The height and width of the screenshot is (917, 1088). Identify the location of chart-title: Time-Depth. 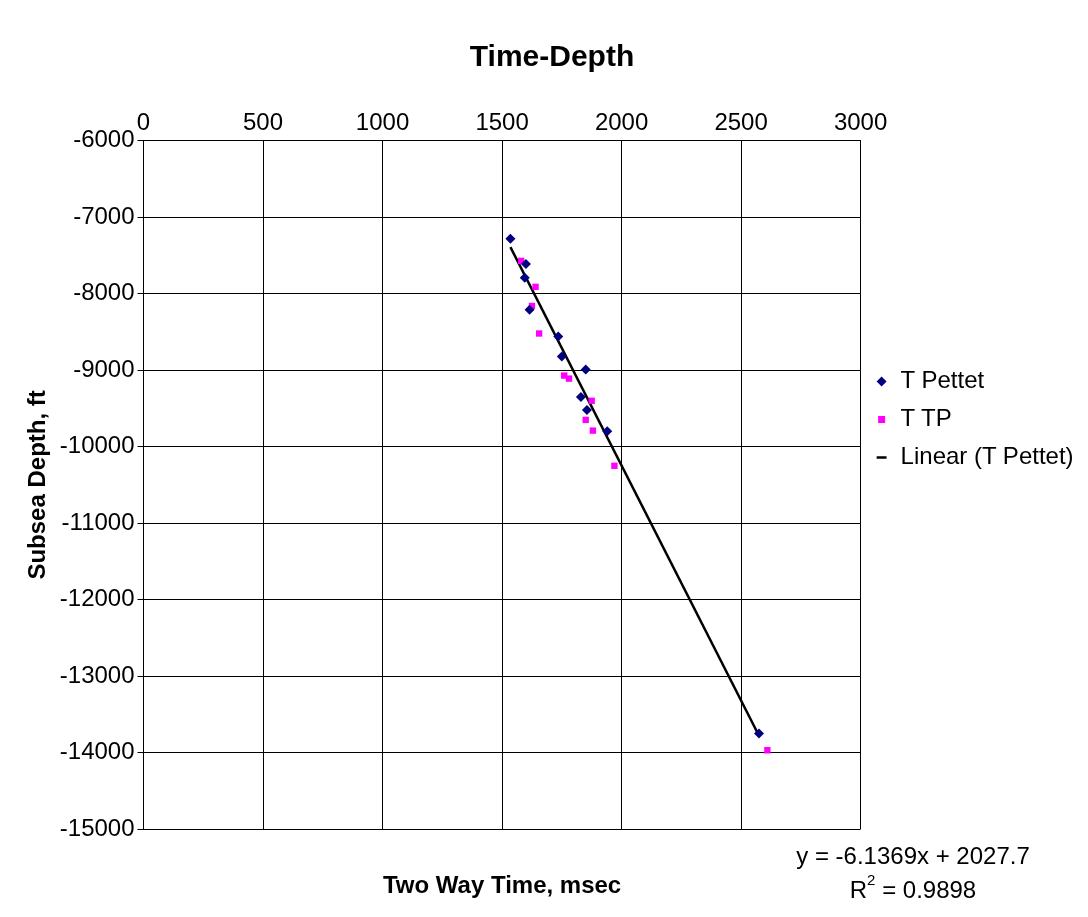
(552, 56).